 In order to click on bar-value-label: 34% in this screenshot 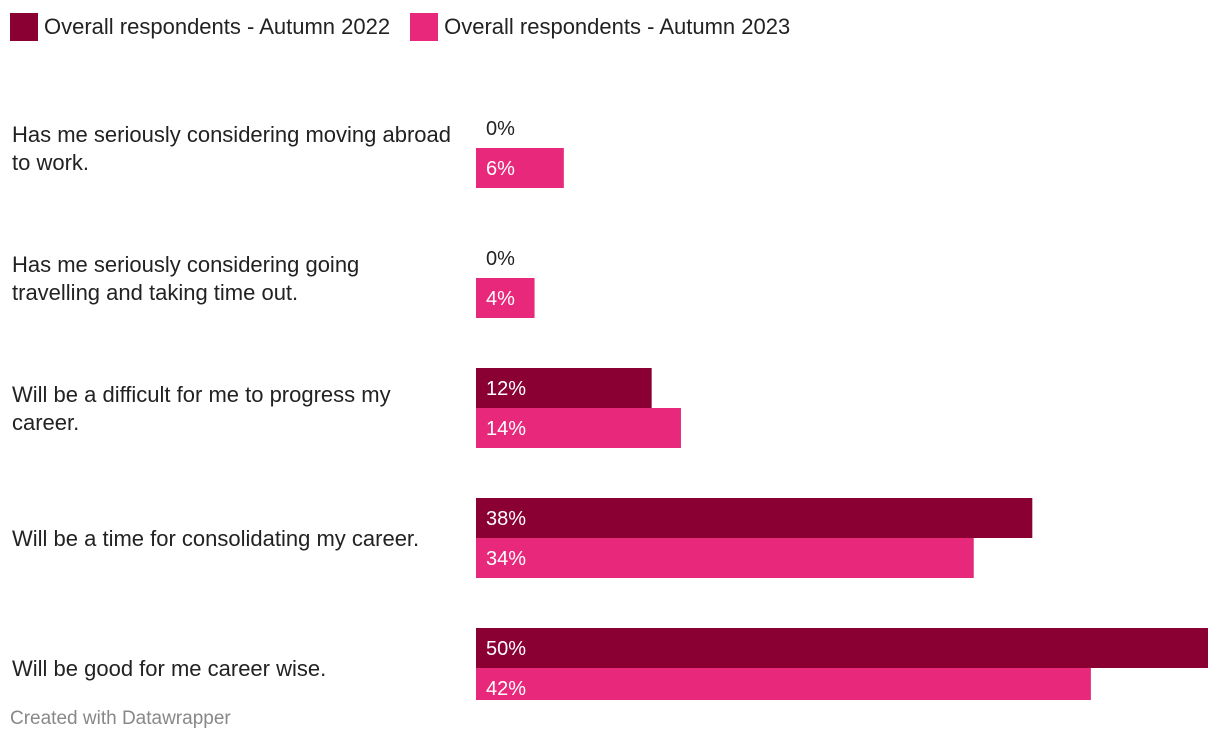, I will do `click(506, 559)`.